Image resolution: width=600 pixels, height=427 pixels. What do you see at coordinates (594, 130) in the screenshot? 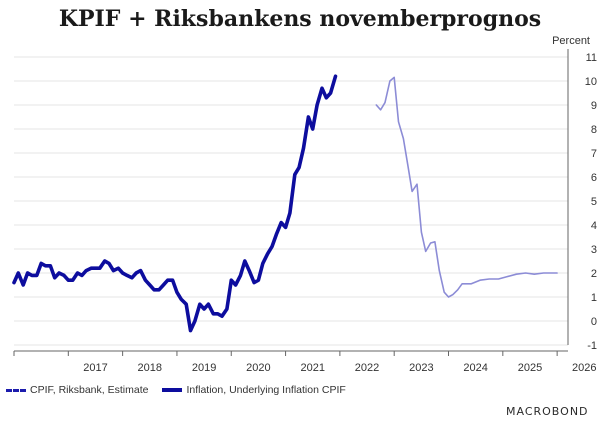
I see `y-tick-label: 8` at bounding box center [594, 130].